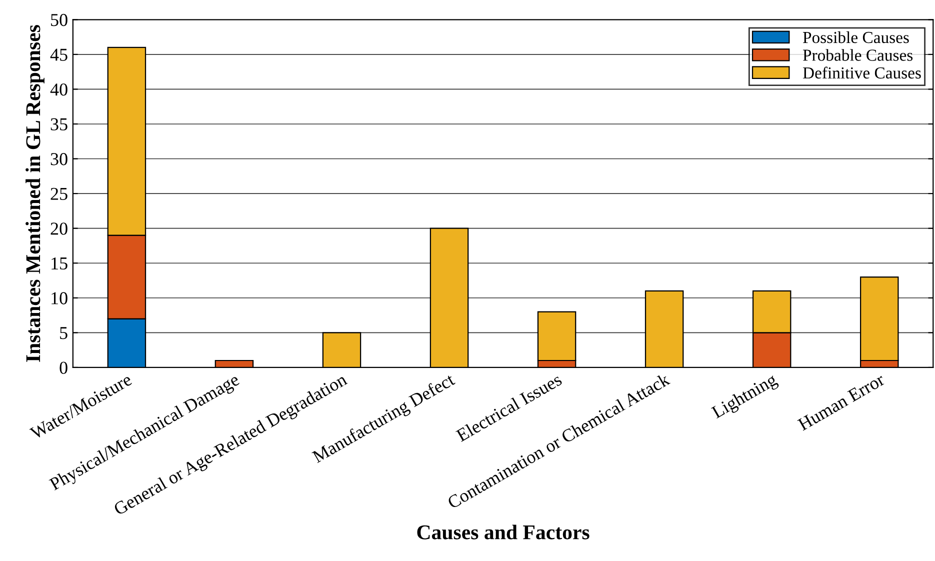 The image size is (935, 561). I want to click on y-tick-label: 45, so click(59, 54).